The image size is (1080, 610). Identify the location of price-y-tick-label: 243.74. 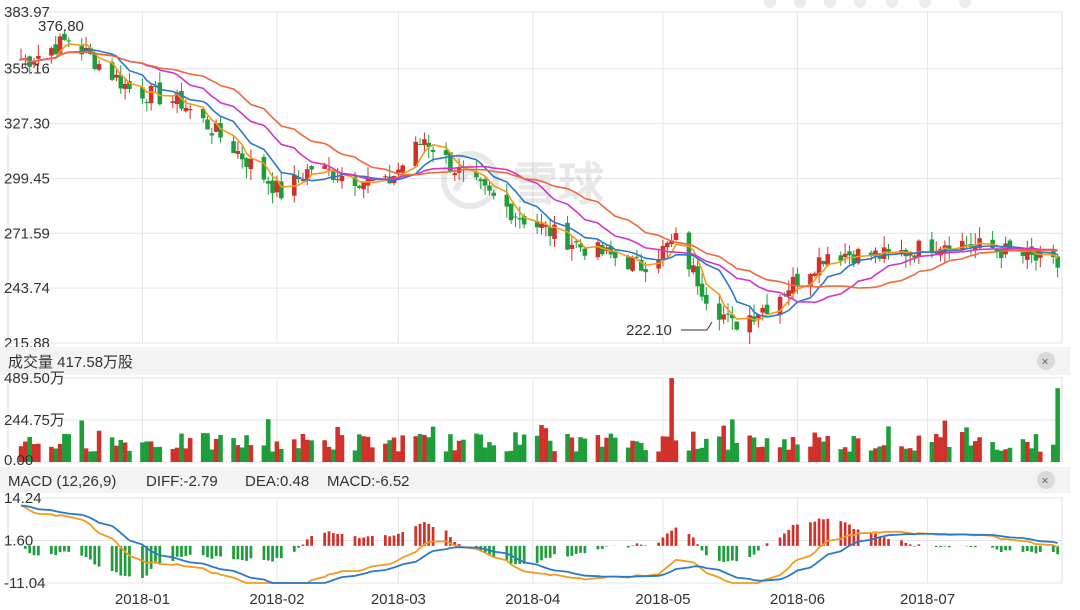
(27, 288).